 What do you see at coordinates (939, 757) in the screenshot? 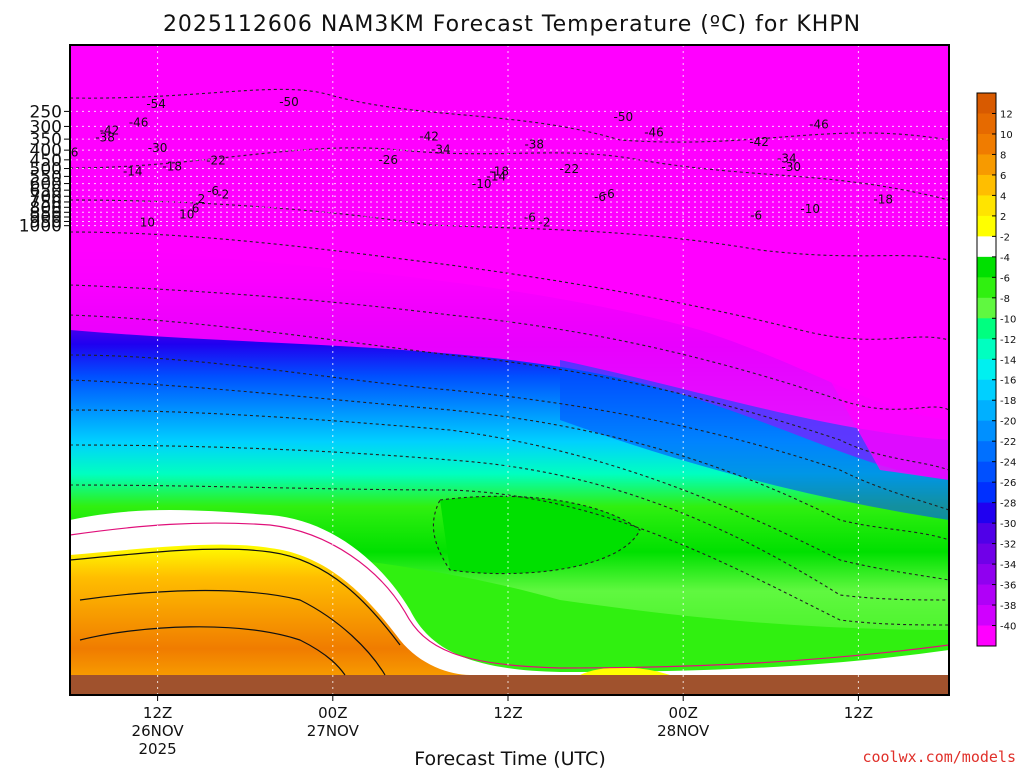
I see `credit-link: coolwx.com/models` at bounding box center [939, 757].